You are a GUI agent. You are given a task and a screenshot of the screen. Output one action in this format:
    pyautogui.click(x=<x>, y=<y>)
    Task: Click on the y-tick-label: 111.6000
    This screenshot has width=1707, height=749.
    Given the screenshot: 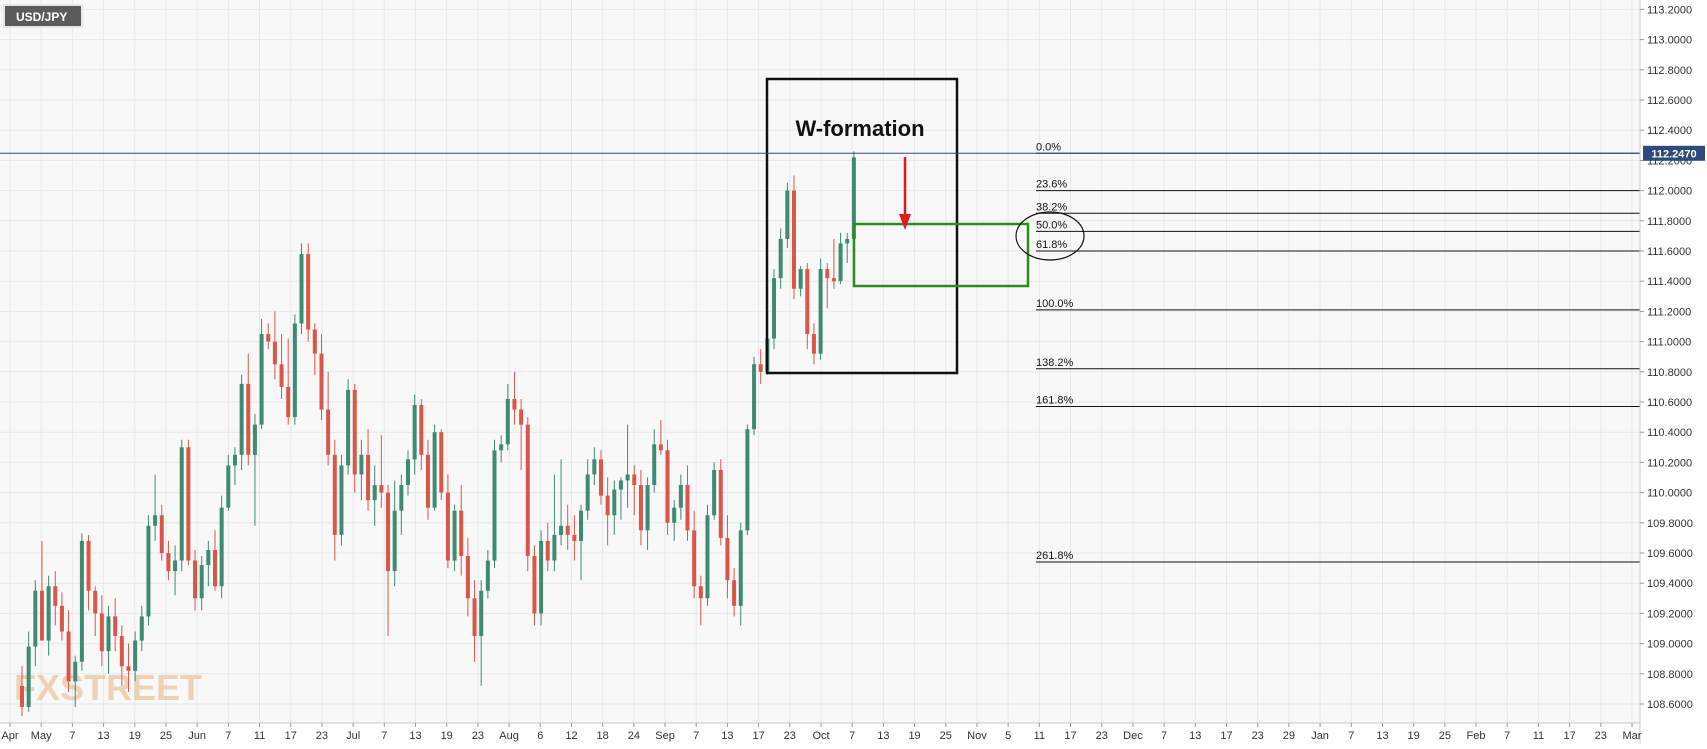 What is the action you would take?
    pyautogui.click(x=1669, y=252)
    